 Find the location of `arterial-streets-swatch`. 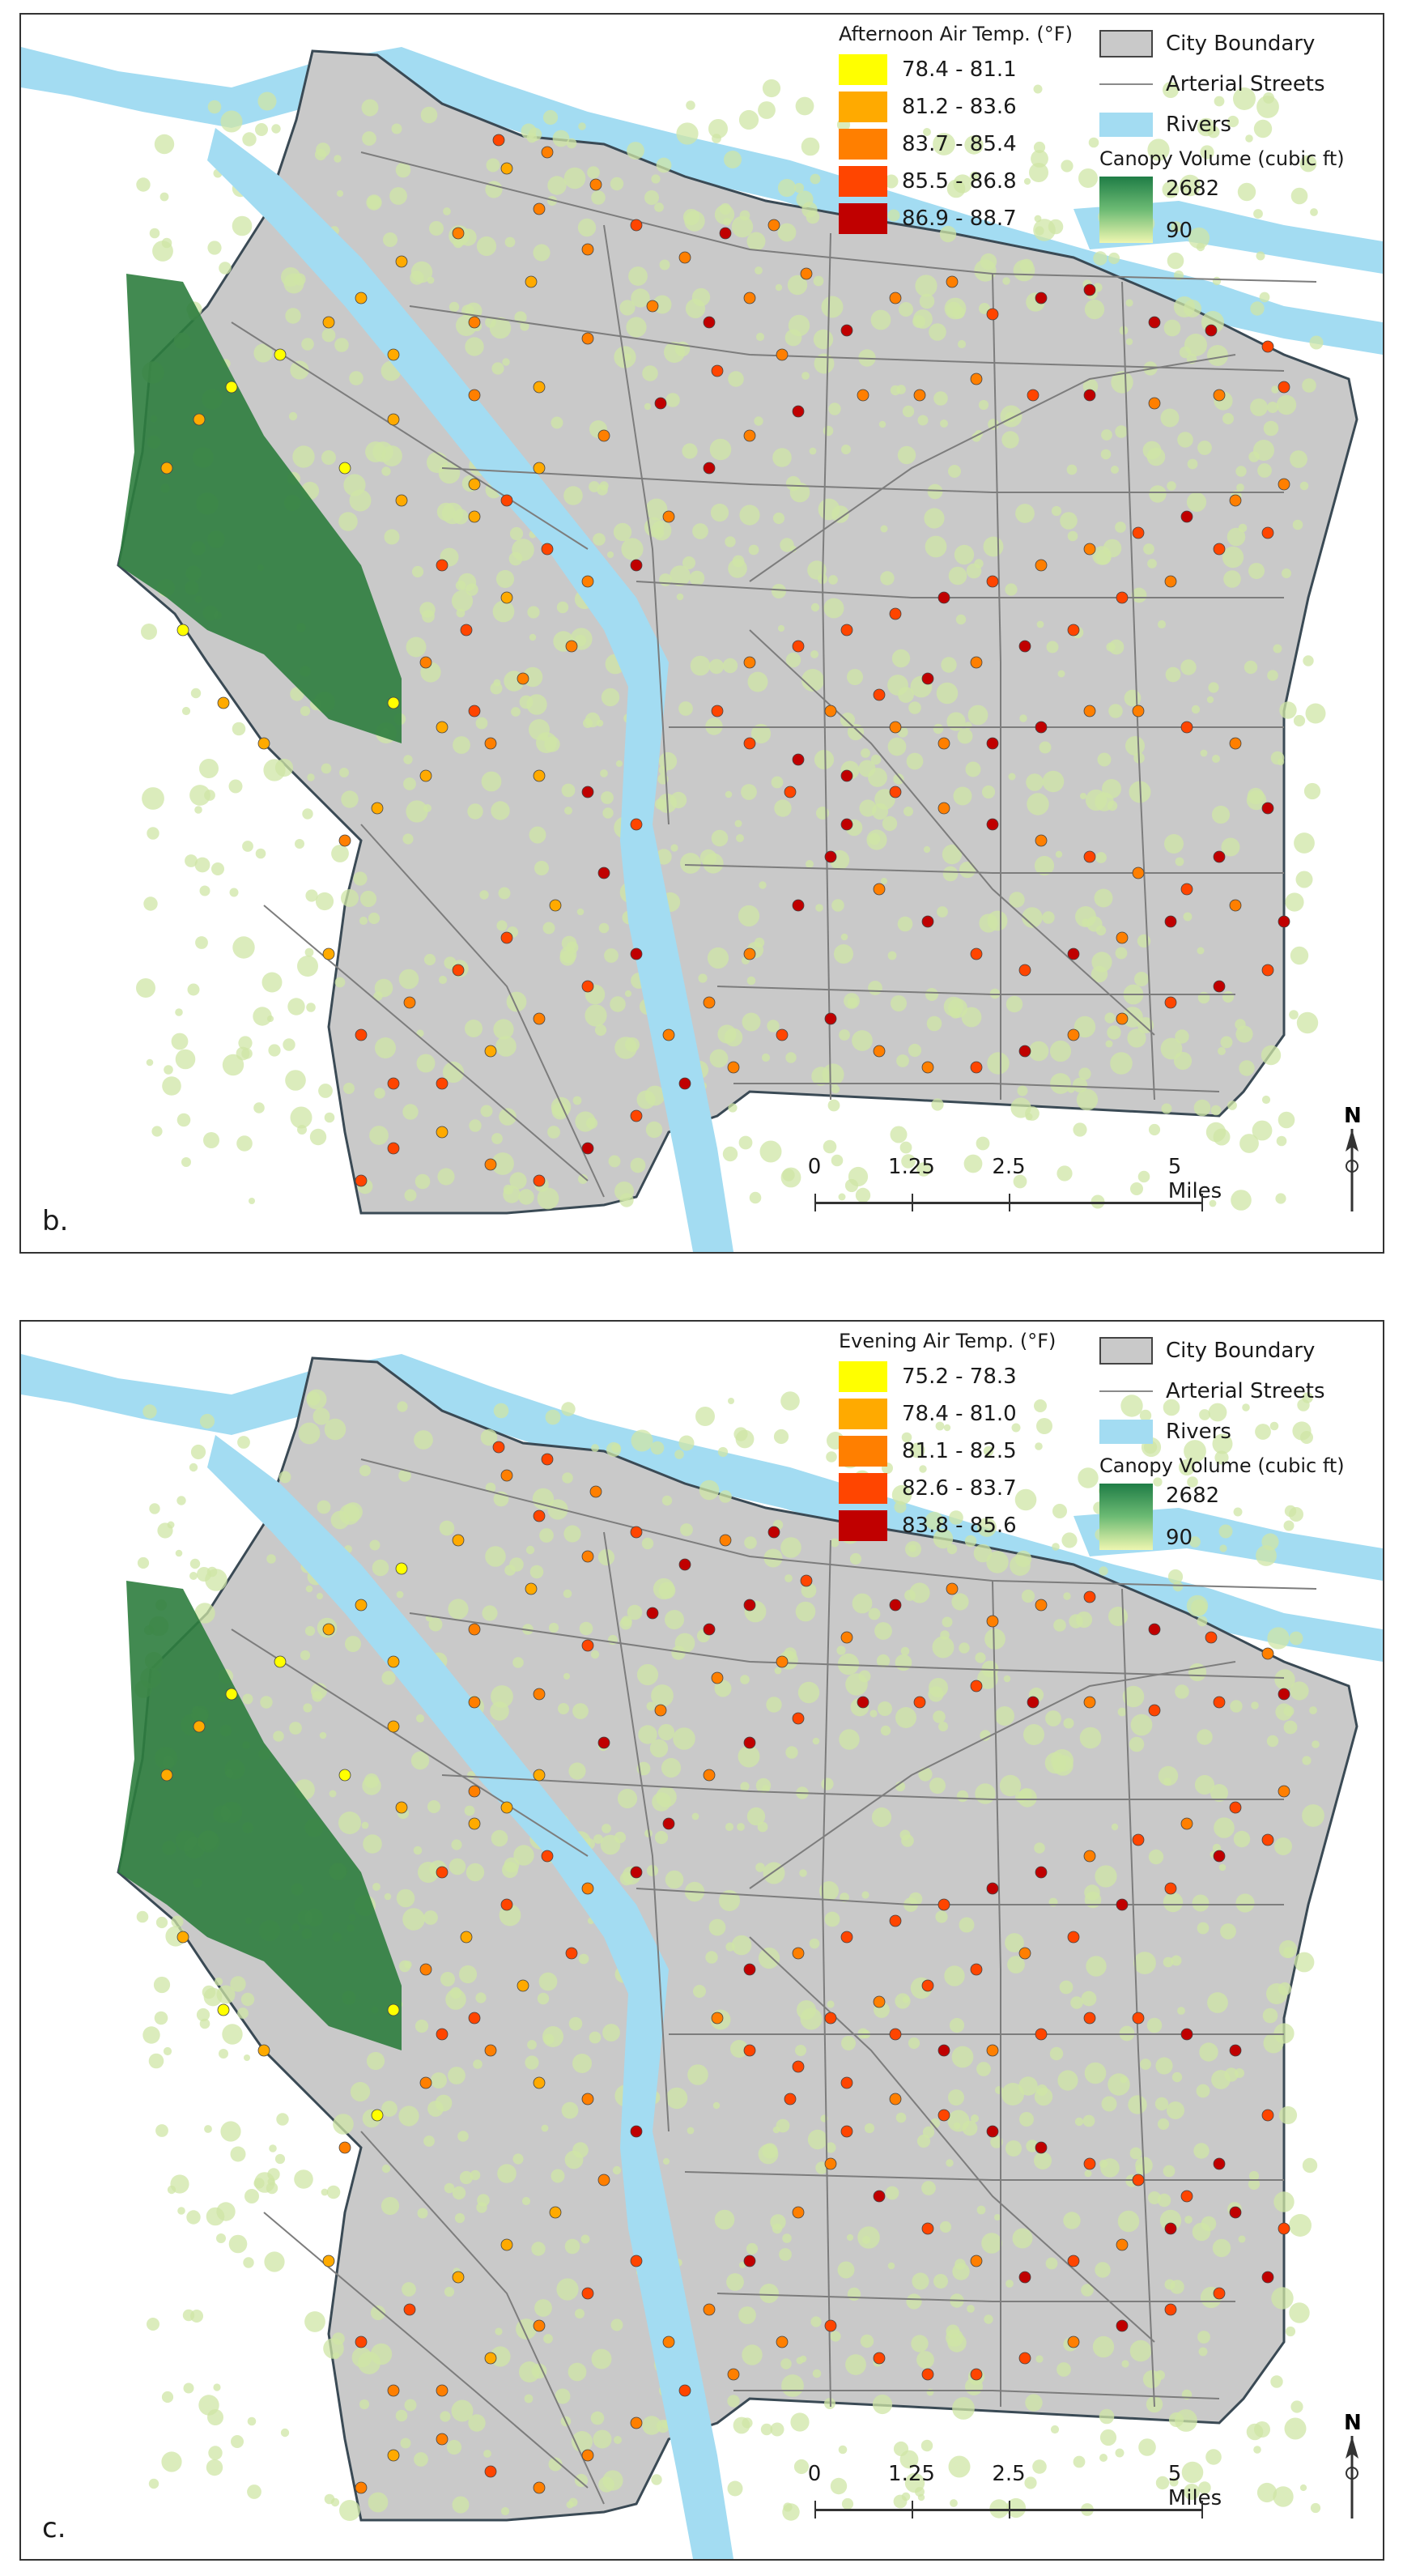

arterial-streets-swatch is located at coordinates (1126, 84).